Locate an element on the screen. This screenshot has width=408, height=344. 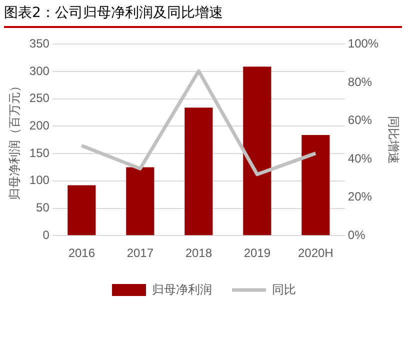
y2-tick-label: 20% is located at coordinates (360, 197).